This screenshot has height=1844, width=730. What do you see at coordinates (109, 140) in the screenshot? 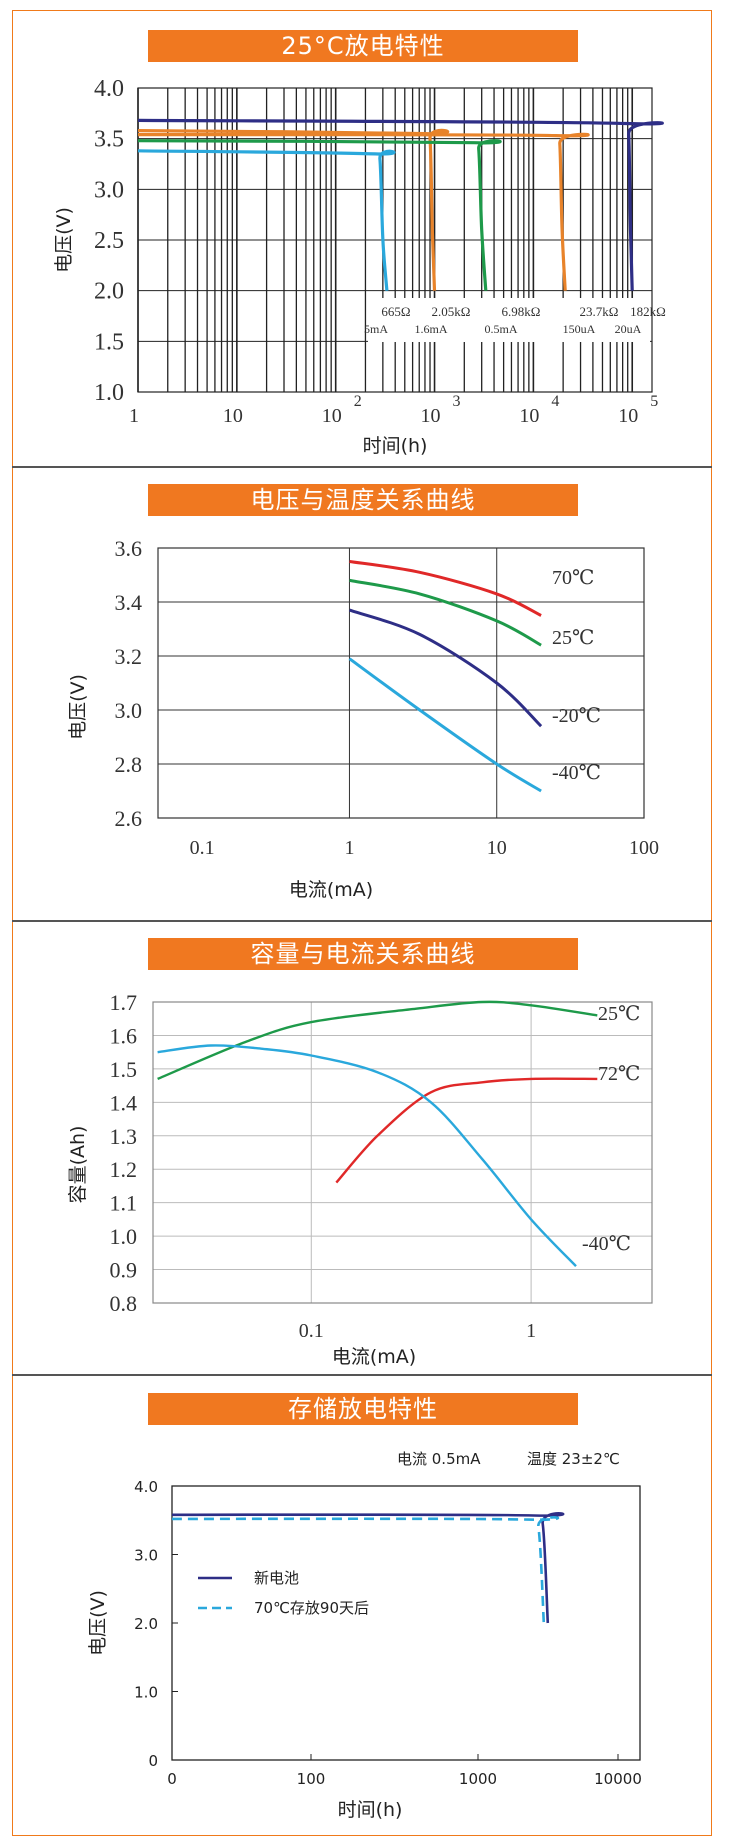
I see `y-tick-label: 3.5` at bounding box center [109, 140].